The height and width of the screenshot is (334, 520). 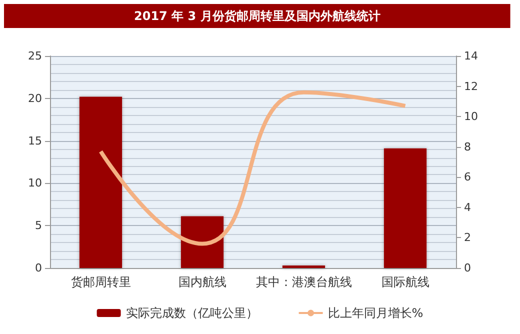 I want to click on y-tick-label: 5, so click(x=38, y=225).